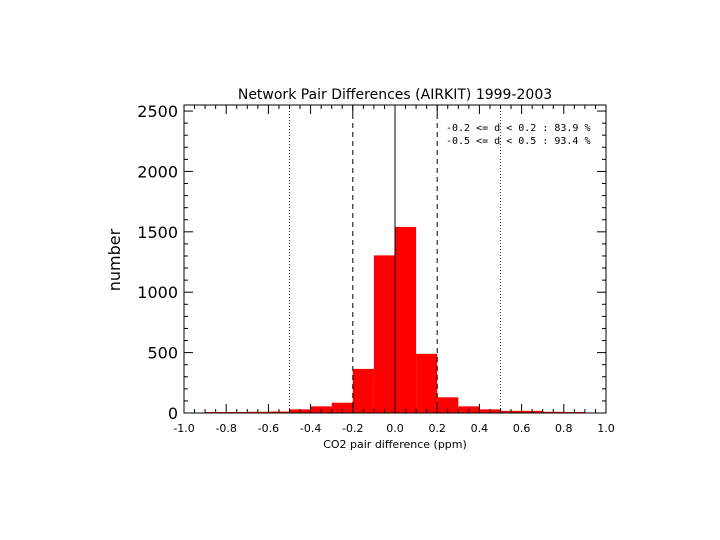  What do you see at coordinates (268, 428) in the screenshot?
I see `x-tick-label: -0.6` at bounding box center [268, 428].